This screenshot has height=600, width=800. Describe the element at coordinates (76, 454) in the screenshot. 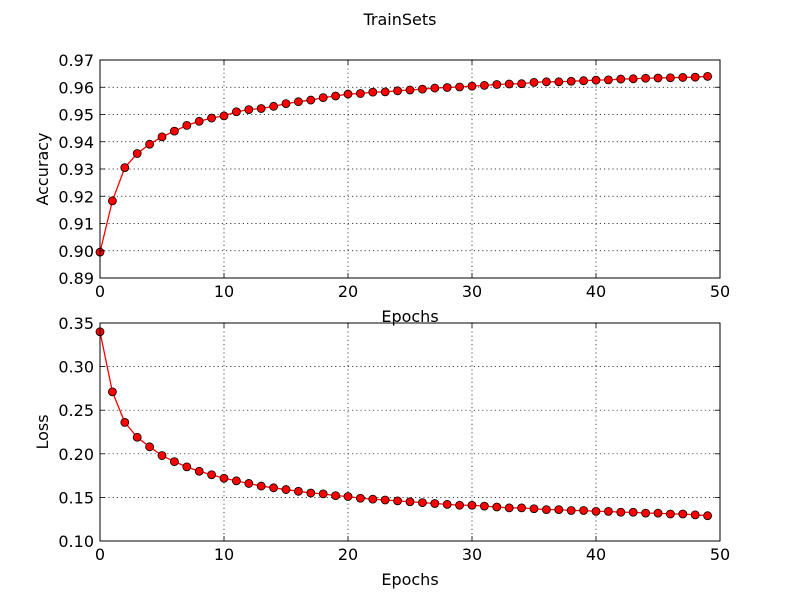

I see `loss-ytick-label: 0.20` at that location.